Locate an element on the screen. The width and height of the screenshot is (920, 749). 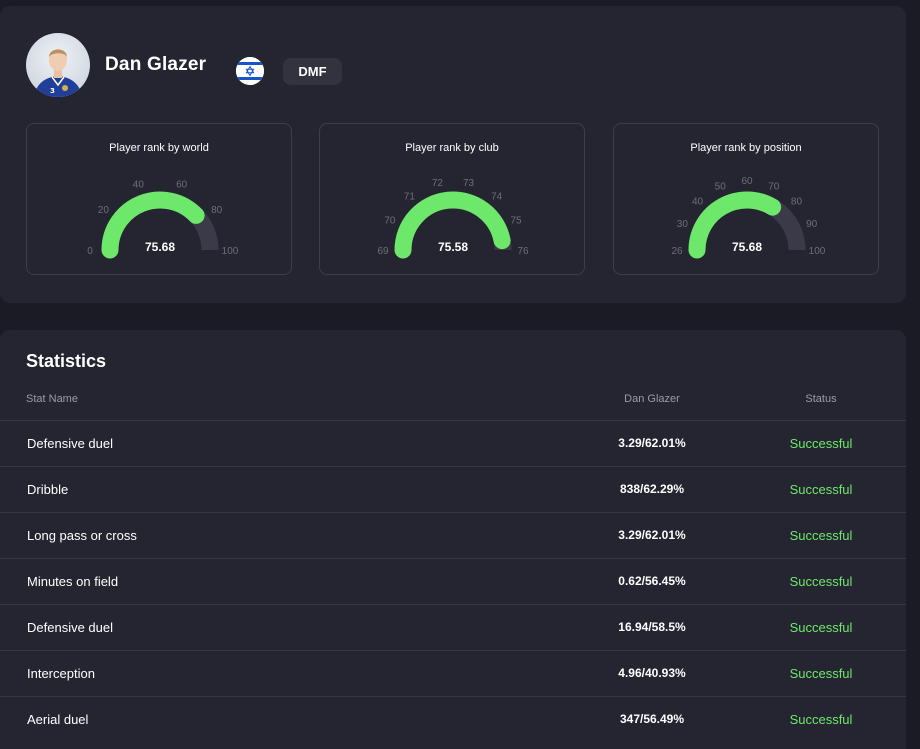
israel-flag-icon is located at coordinates (250, 71).